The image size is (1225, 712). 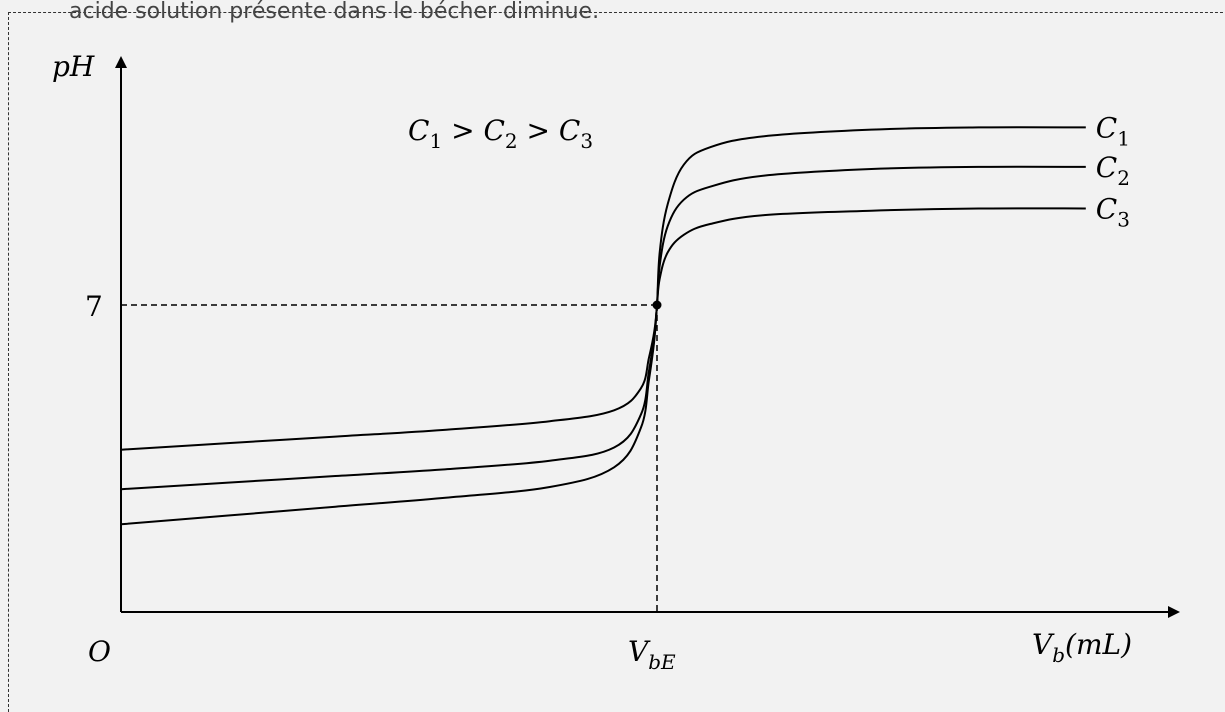 I want to click on x-axis-label-sub: b, so click(x=1058, y=655).